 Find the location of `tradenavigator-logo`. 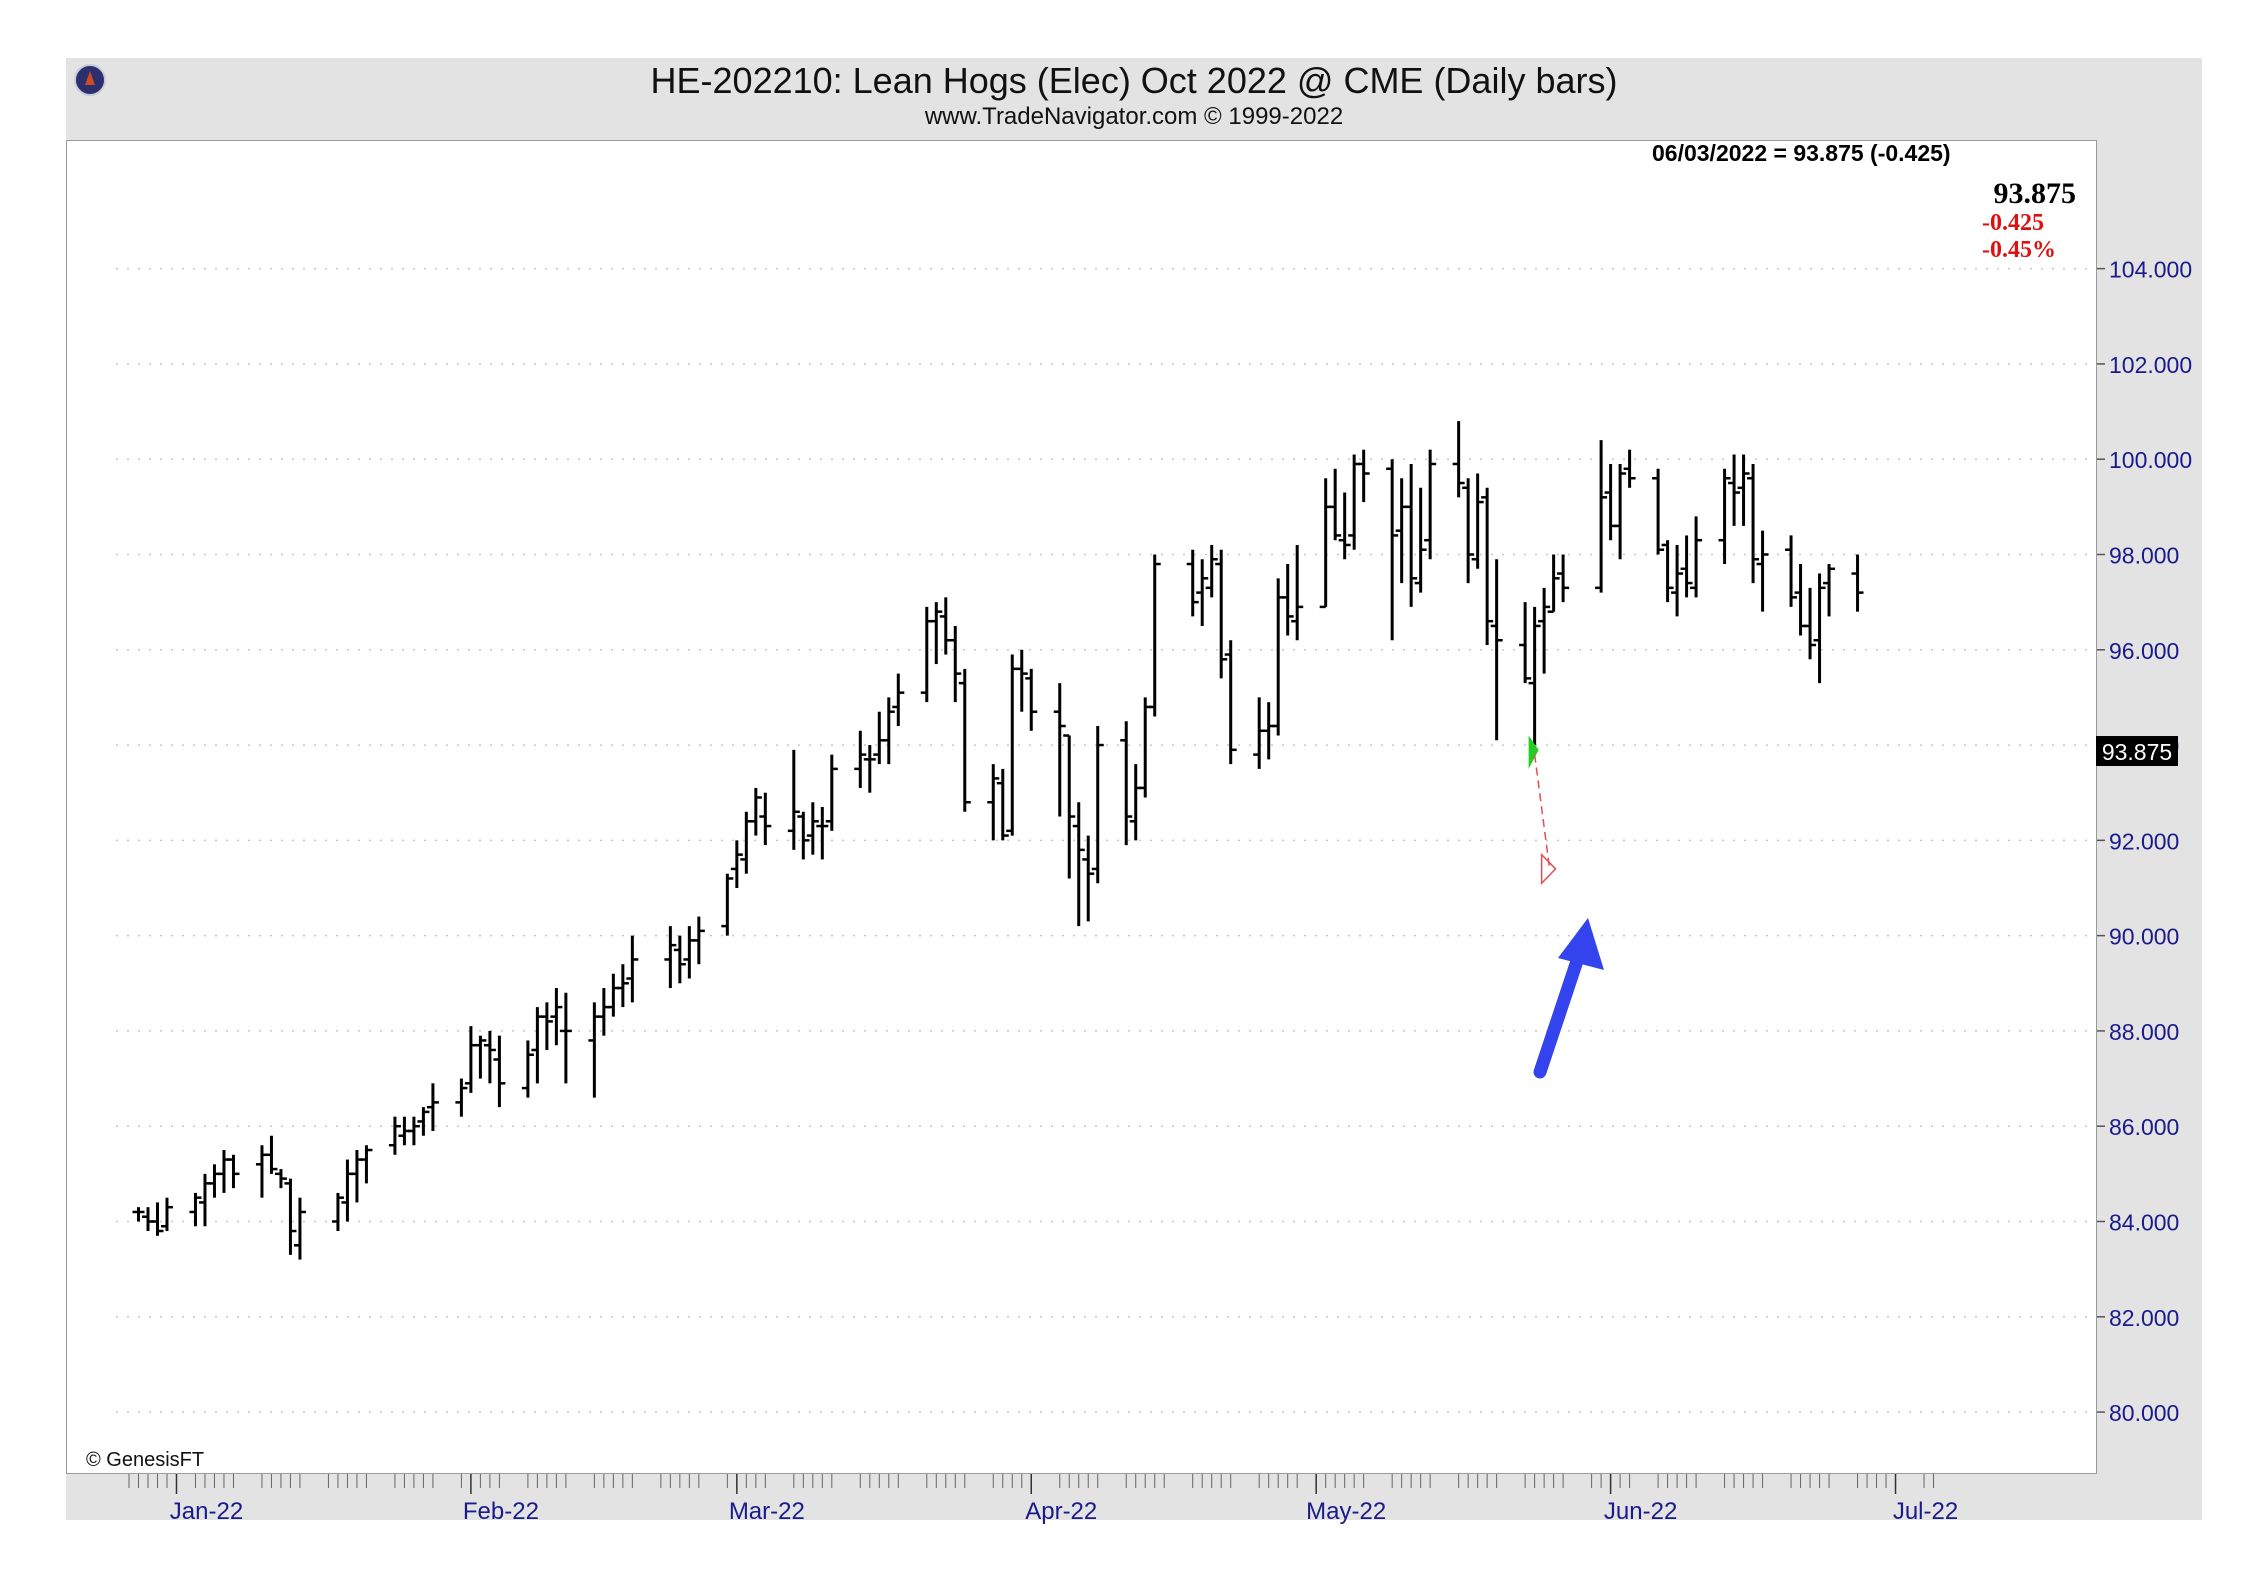

tradenavigator-logo is located at coordinates (90, 80).